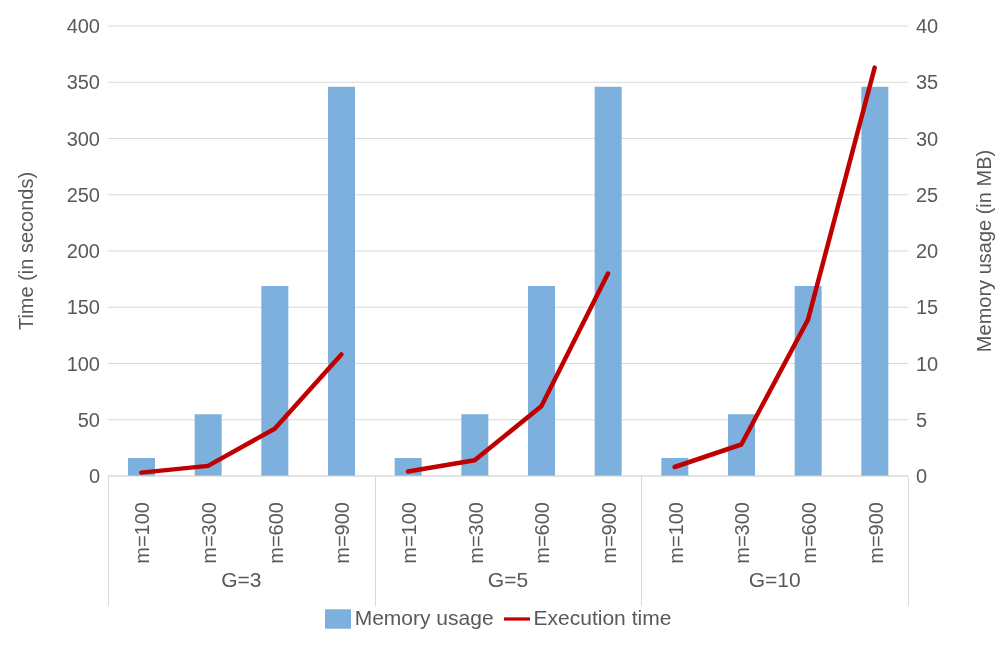 This screenshot has height=657, width=1006. I want to click on y-tick-label: 100, so click(83, 363).